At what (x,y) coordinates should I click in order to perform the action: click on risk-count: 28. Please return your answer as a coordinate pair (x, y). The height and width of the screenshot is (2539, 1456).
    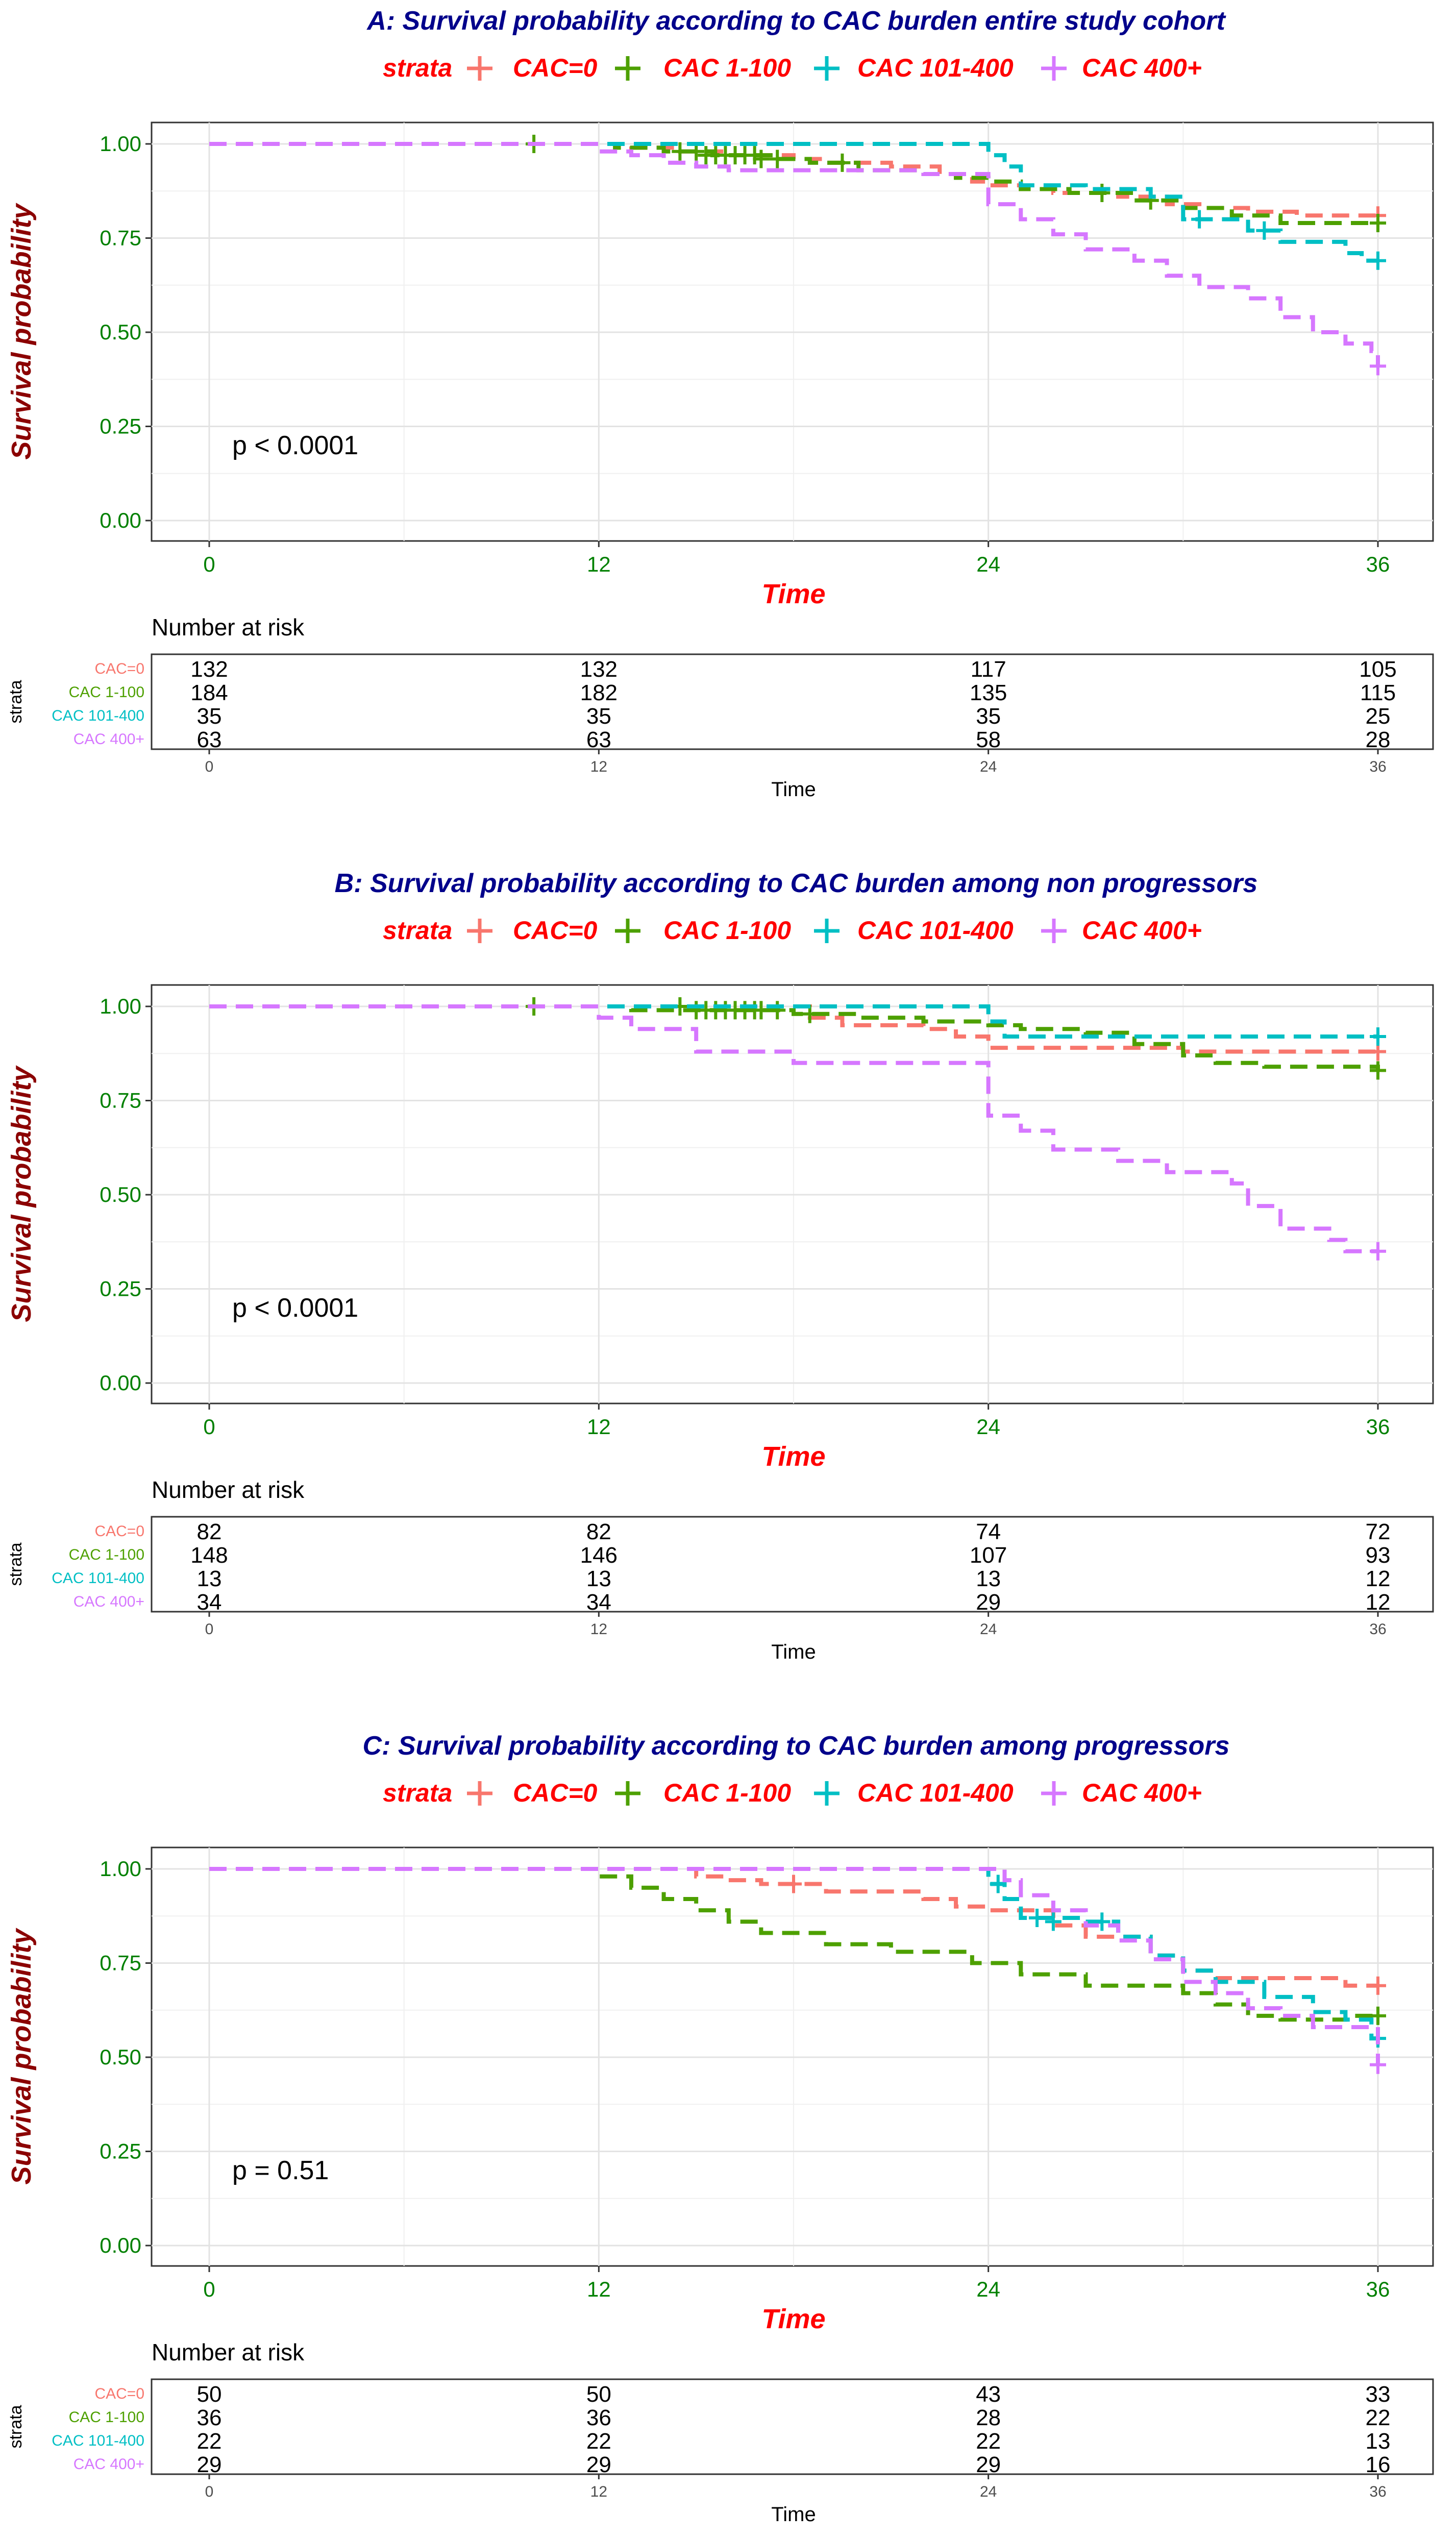
    Looking at the image, I should click on (988, 2417).